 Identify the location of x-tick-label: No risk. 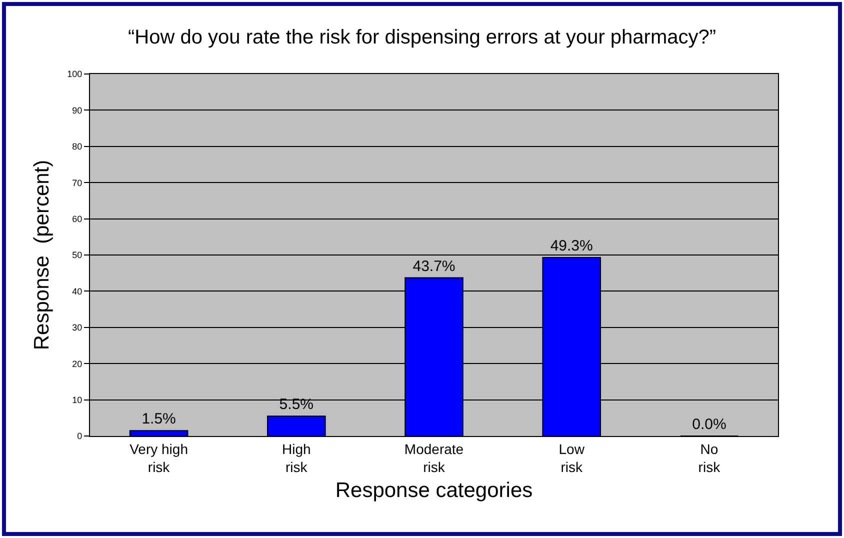
(710, 457).